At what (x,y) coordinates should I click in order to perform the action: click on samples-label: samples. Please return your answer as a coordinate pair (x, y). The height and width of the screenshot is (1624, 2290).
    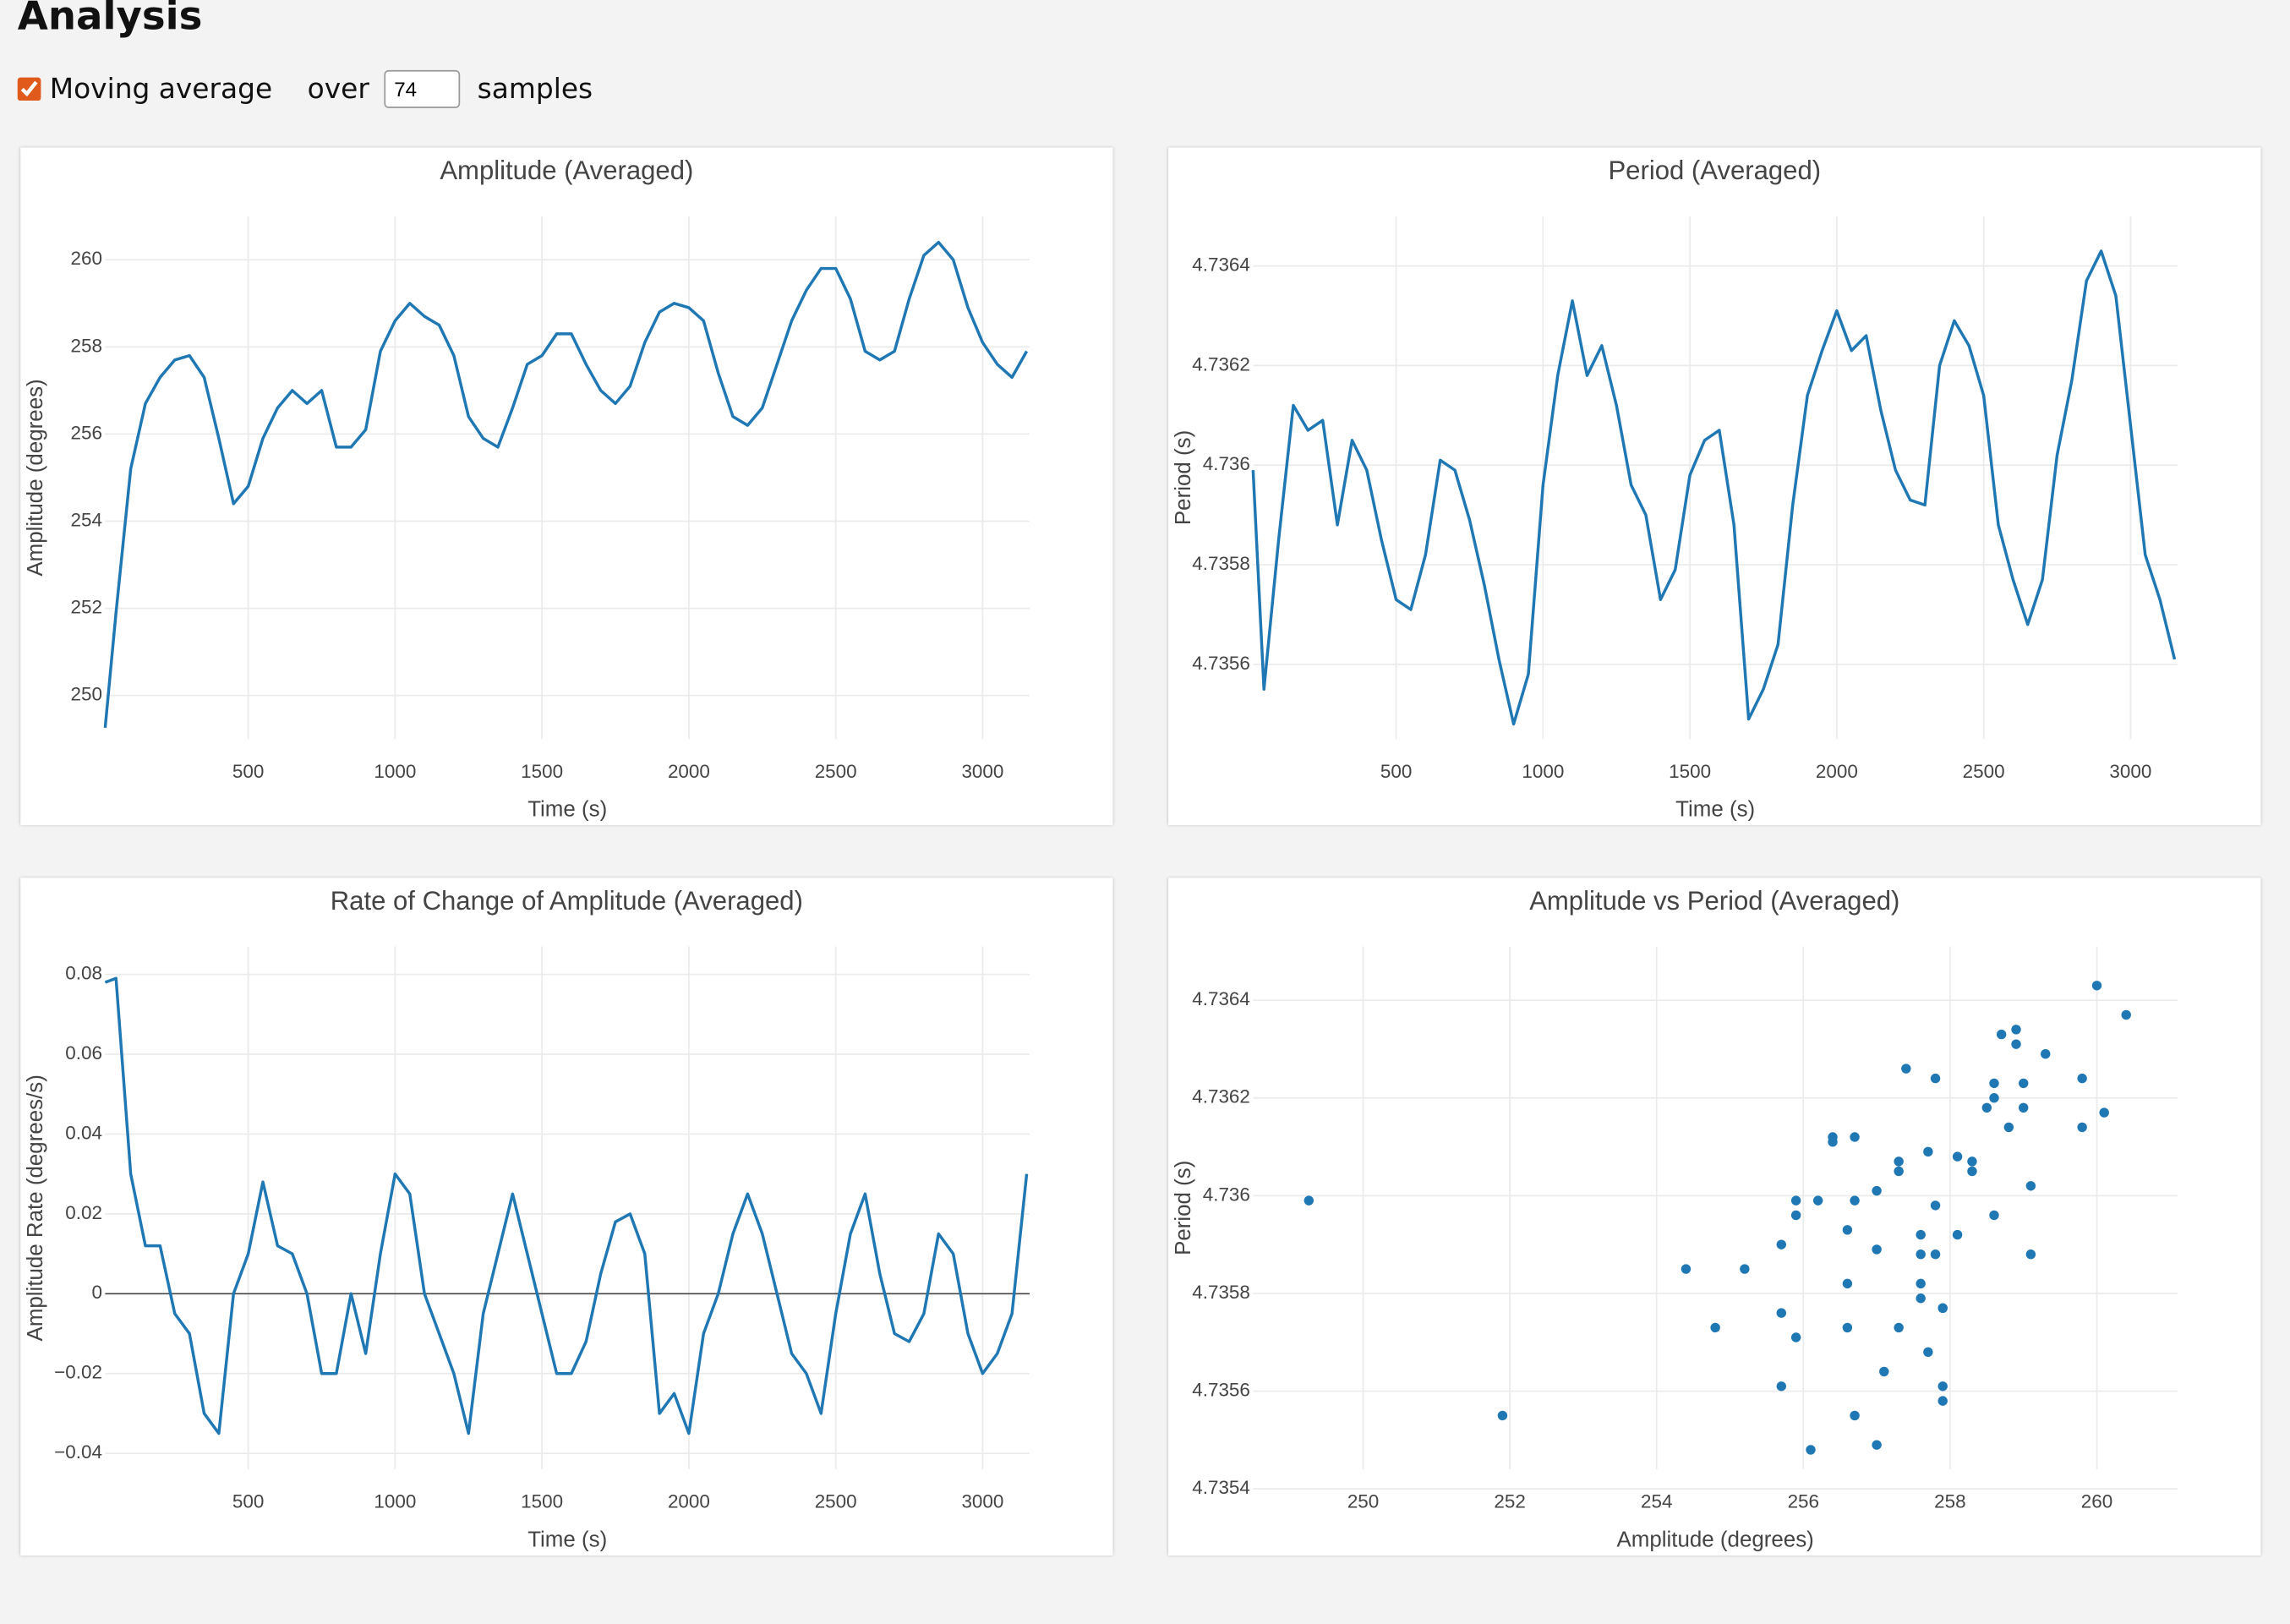
    Looking at the image, I should click on (535, 89).